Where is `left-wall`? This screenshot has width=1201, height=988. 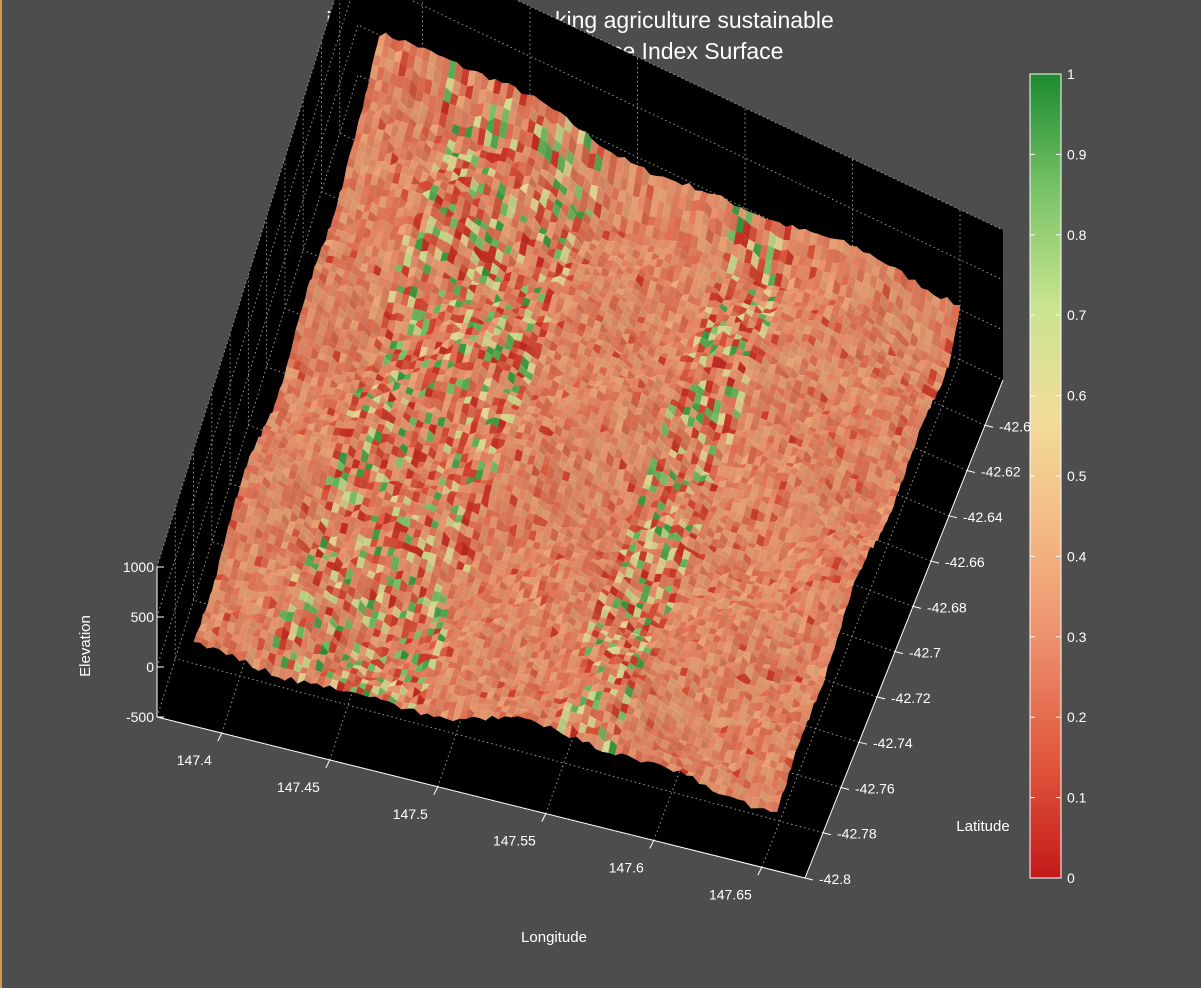
left-wall is located at coordinates (257, 358).